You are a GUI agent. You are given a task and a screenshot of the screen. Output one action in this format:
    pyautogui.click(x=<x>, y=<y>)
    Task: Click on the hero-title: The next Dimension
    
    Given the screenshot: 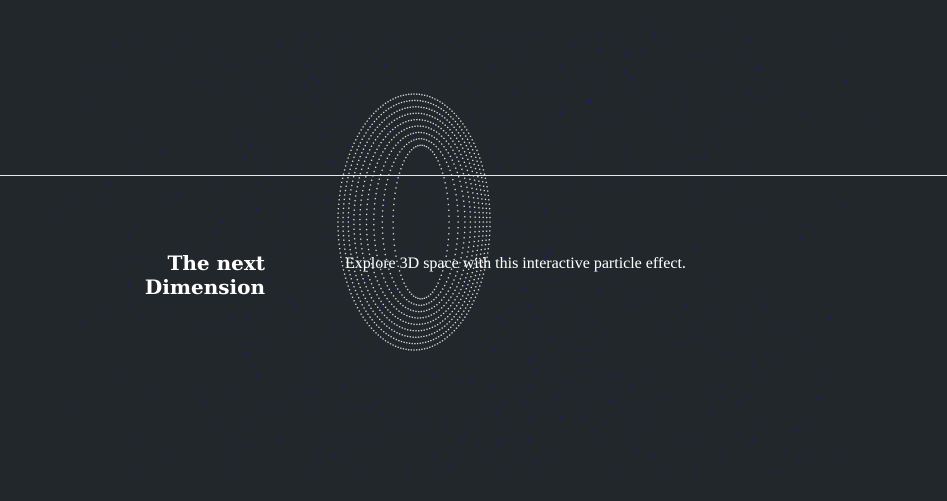 What is the action you would take?
    pyautogui.click(x=192, y=275)
    